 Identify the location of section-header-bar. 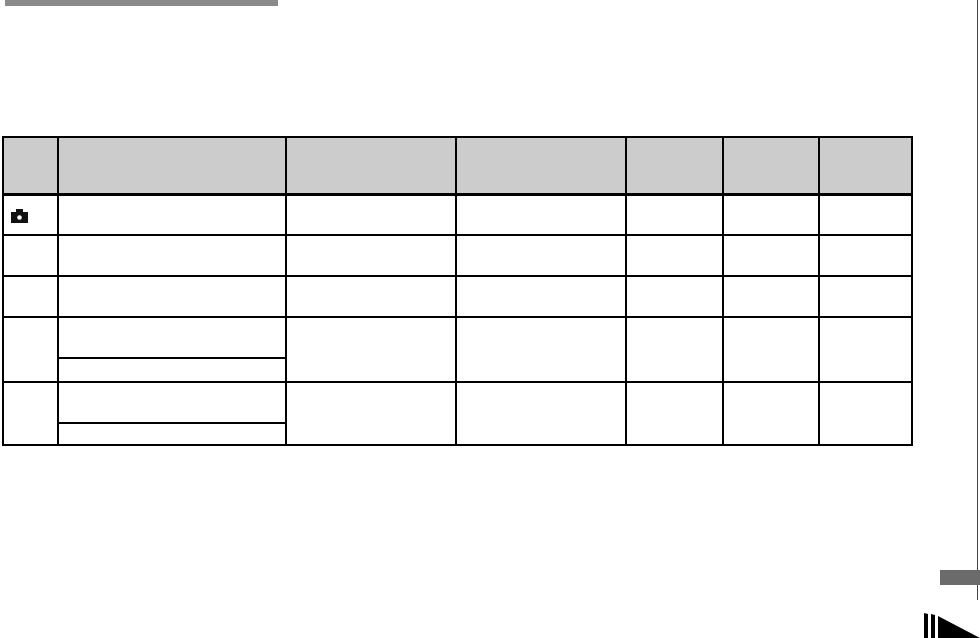
(141, 3).